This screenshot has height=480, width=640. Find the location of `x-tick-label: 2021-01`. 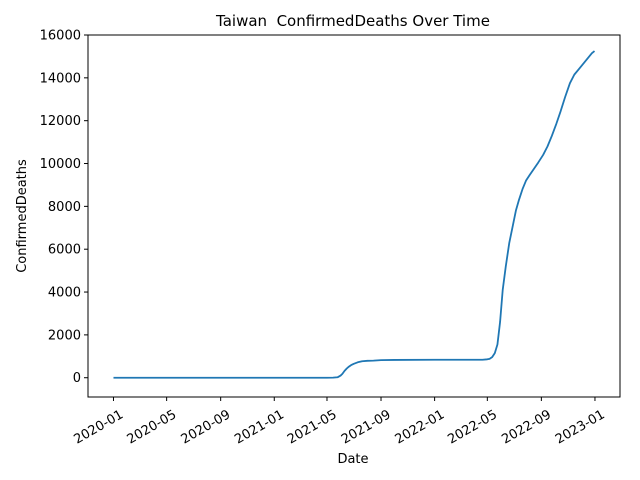

x-tick-label: 2021-01 is located at coordinates (259, 427).